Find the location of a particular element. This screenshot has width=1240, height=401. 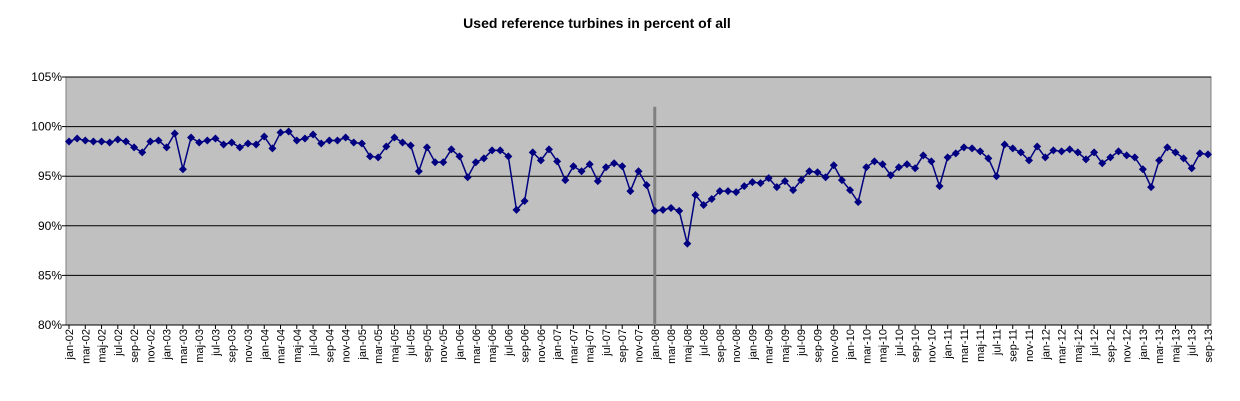

x-tick-label: sep-03 is located at coordinates (233, 346).